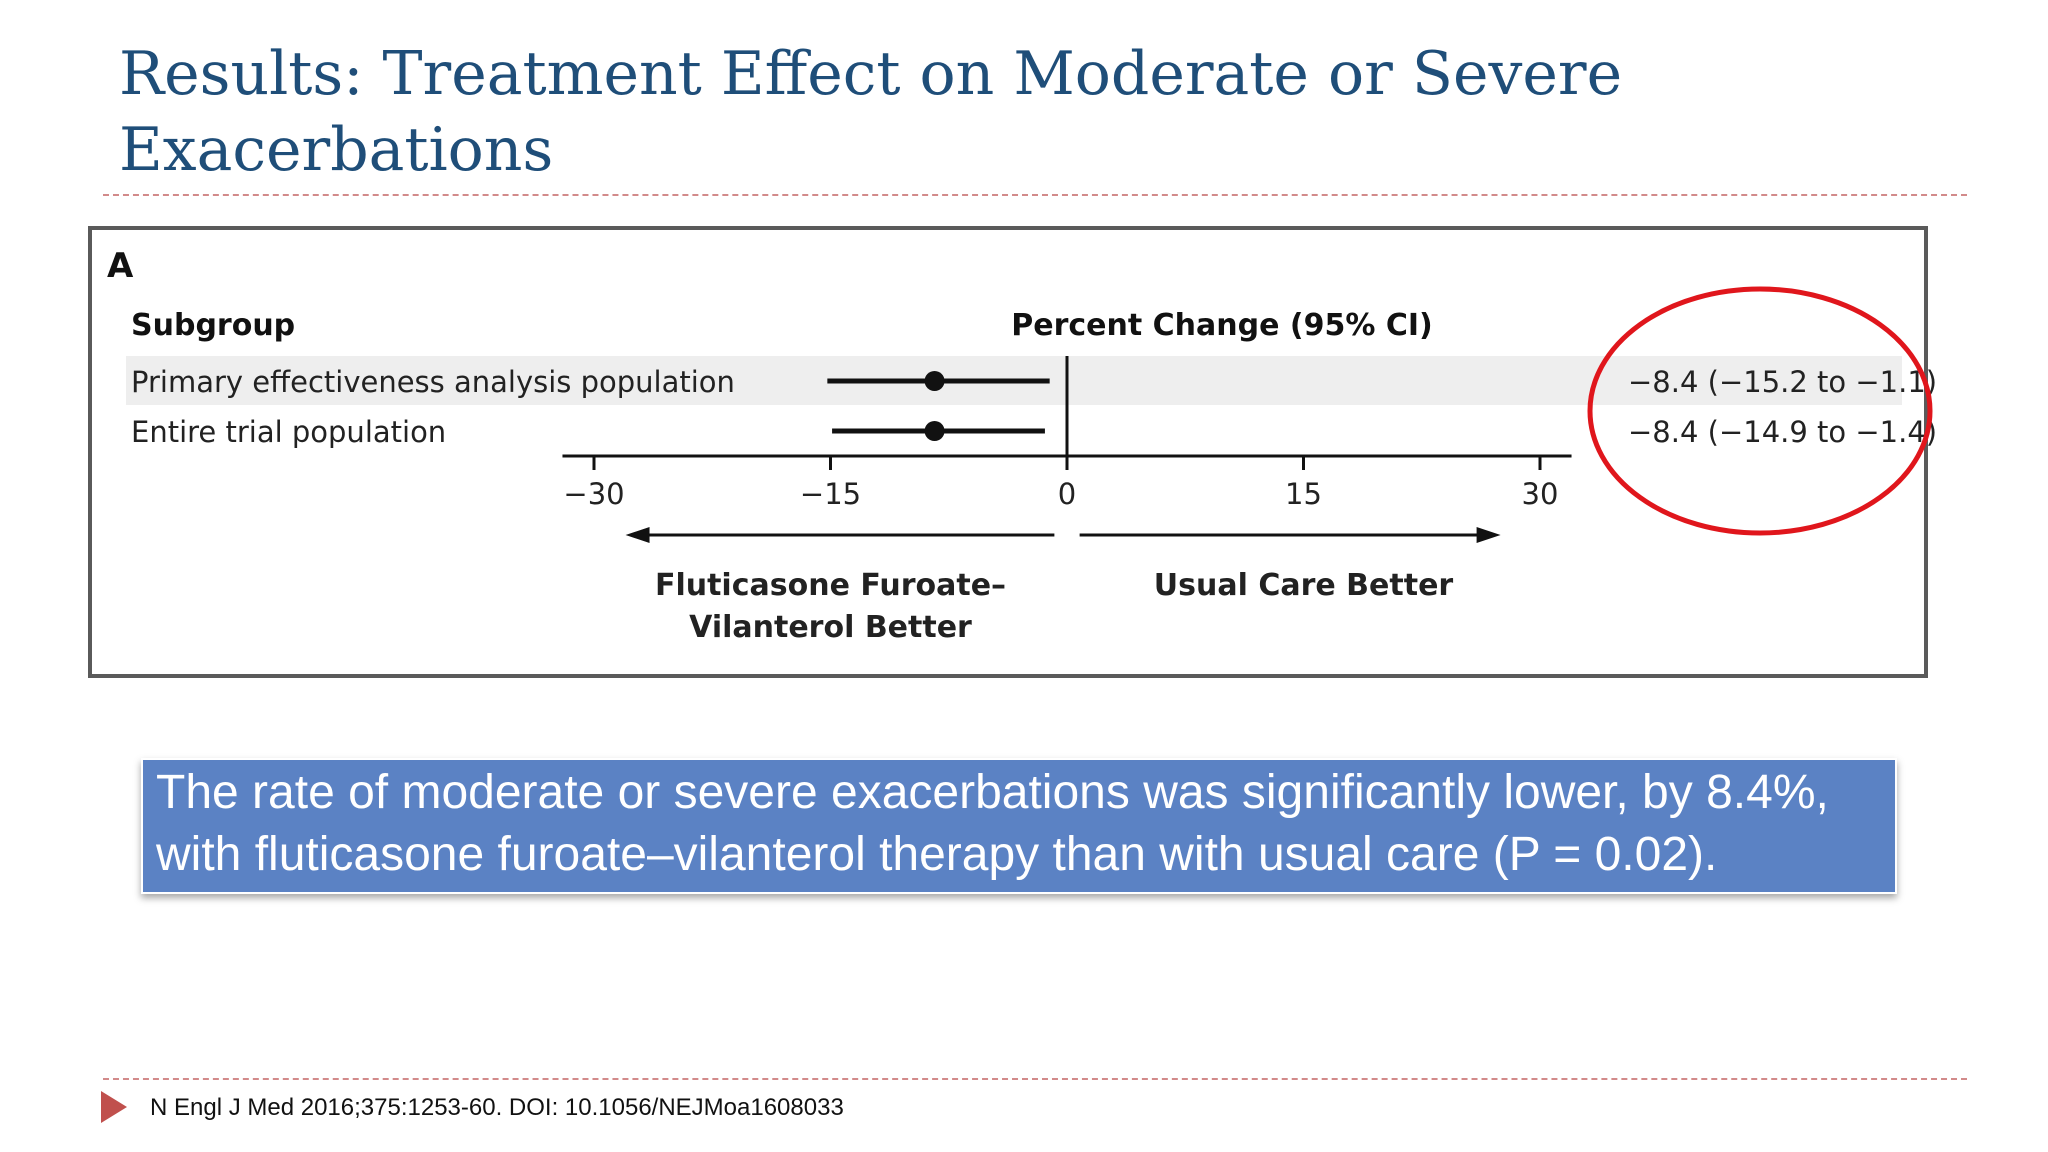 The image size is (2048, 1152). What do you see at coordinates (1488, 535) in the screenshot?
I see `right-arrow-icon` at bounding box center [1488, 535].